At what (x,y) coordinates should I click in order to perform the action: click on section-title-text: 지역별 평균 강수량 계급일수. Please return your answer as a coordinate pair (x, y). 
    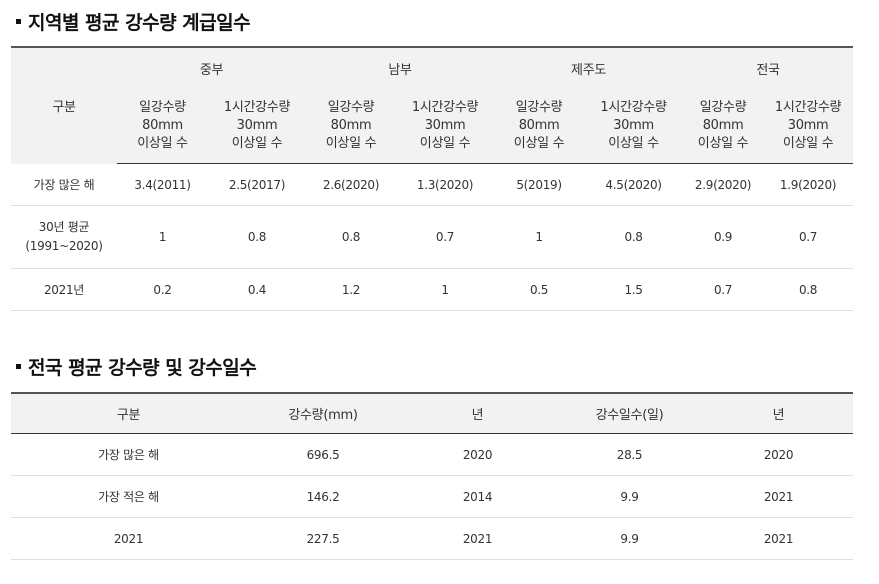
    Looking at the image, I should click on (139, 23).